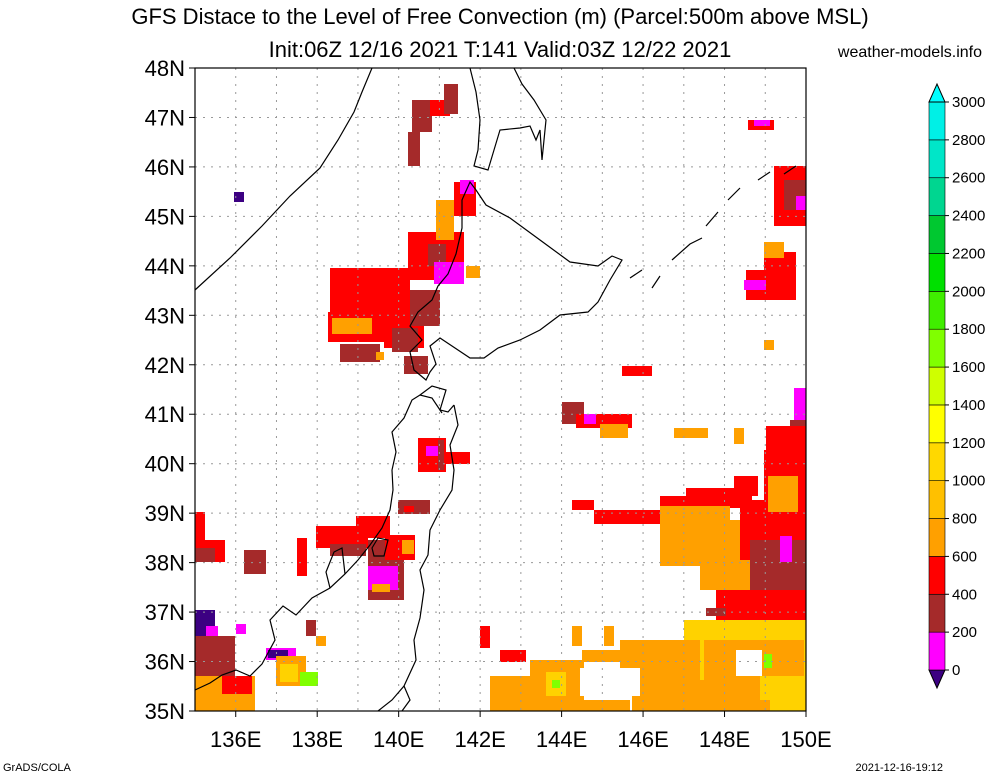 Image resolution: width=1000 pixels, height=779 pixels. Describe the element at coordinates (165, 414) in the screenshot. I see `latitude-label: 41N` at that location.